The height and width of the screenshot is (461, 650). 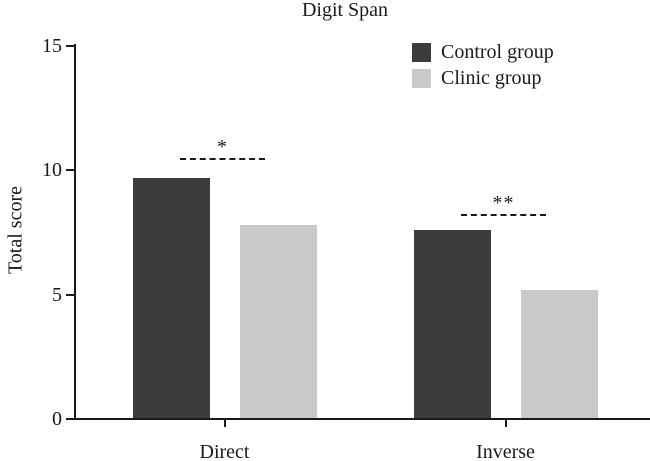 I want to click on legend-swatch-clinic-group, so click(x=421, y=78).